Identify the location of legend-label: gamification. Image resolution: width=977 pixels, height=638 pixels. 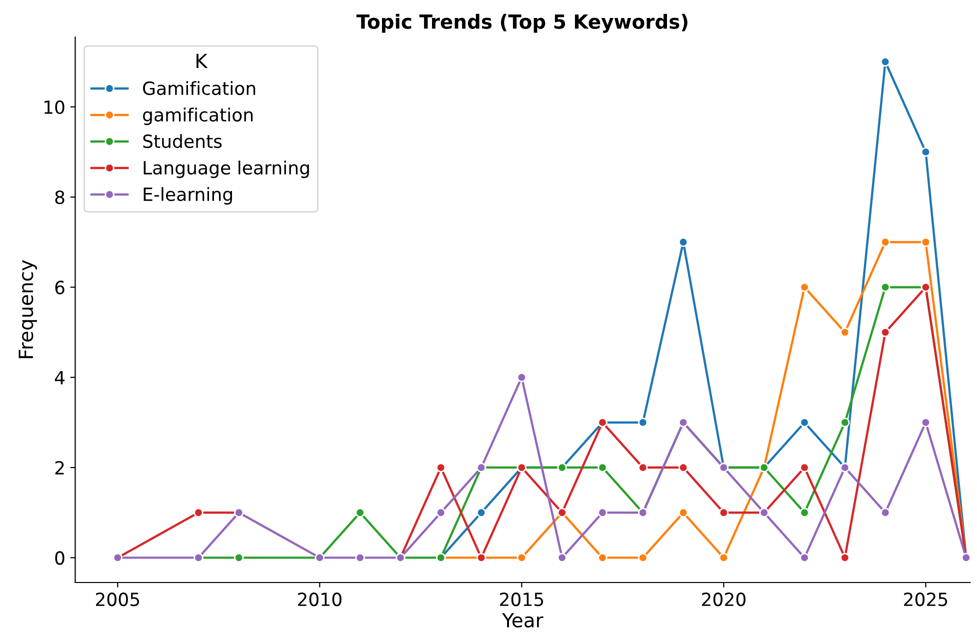
(198, 117).